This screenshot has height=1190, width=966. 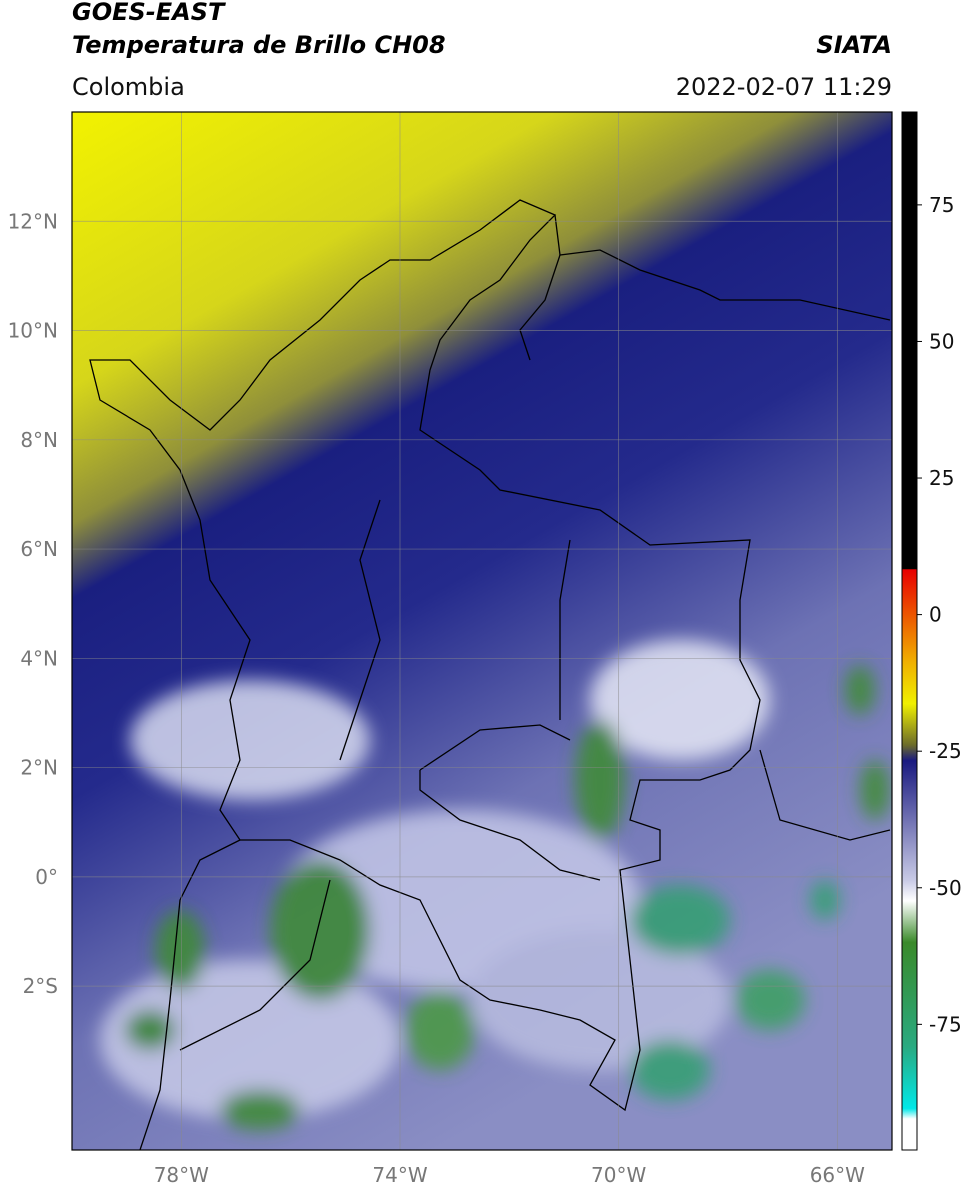 I want to click on lon-tick-label: 78°W, so click(x=181, y=1175).